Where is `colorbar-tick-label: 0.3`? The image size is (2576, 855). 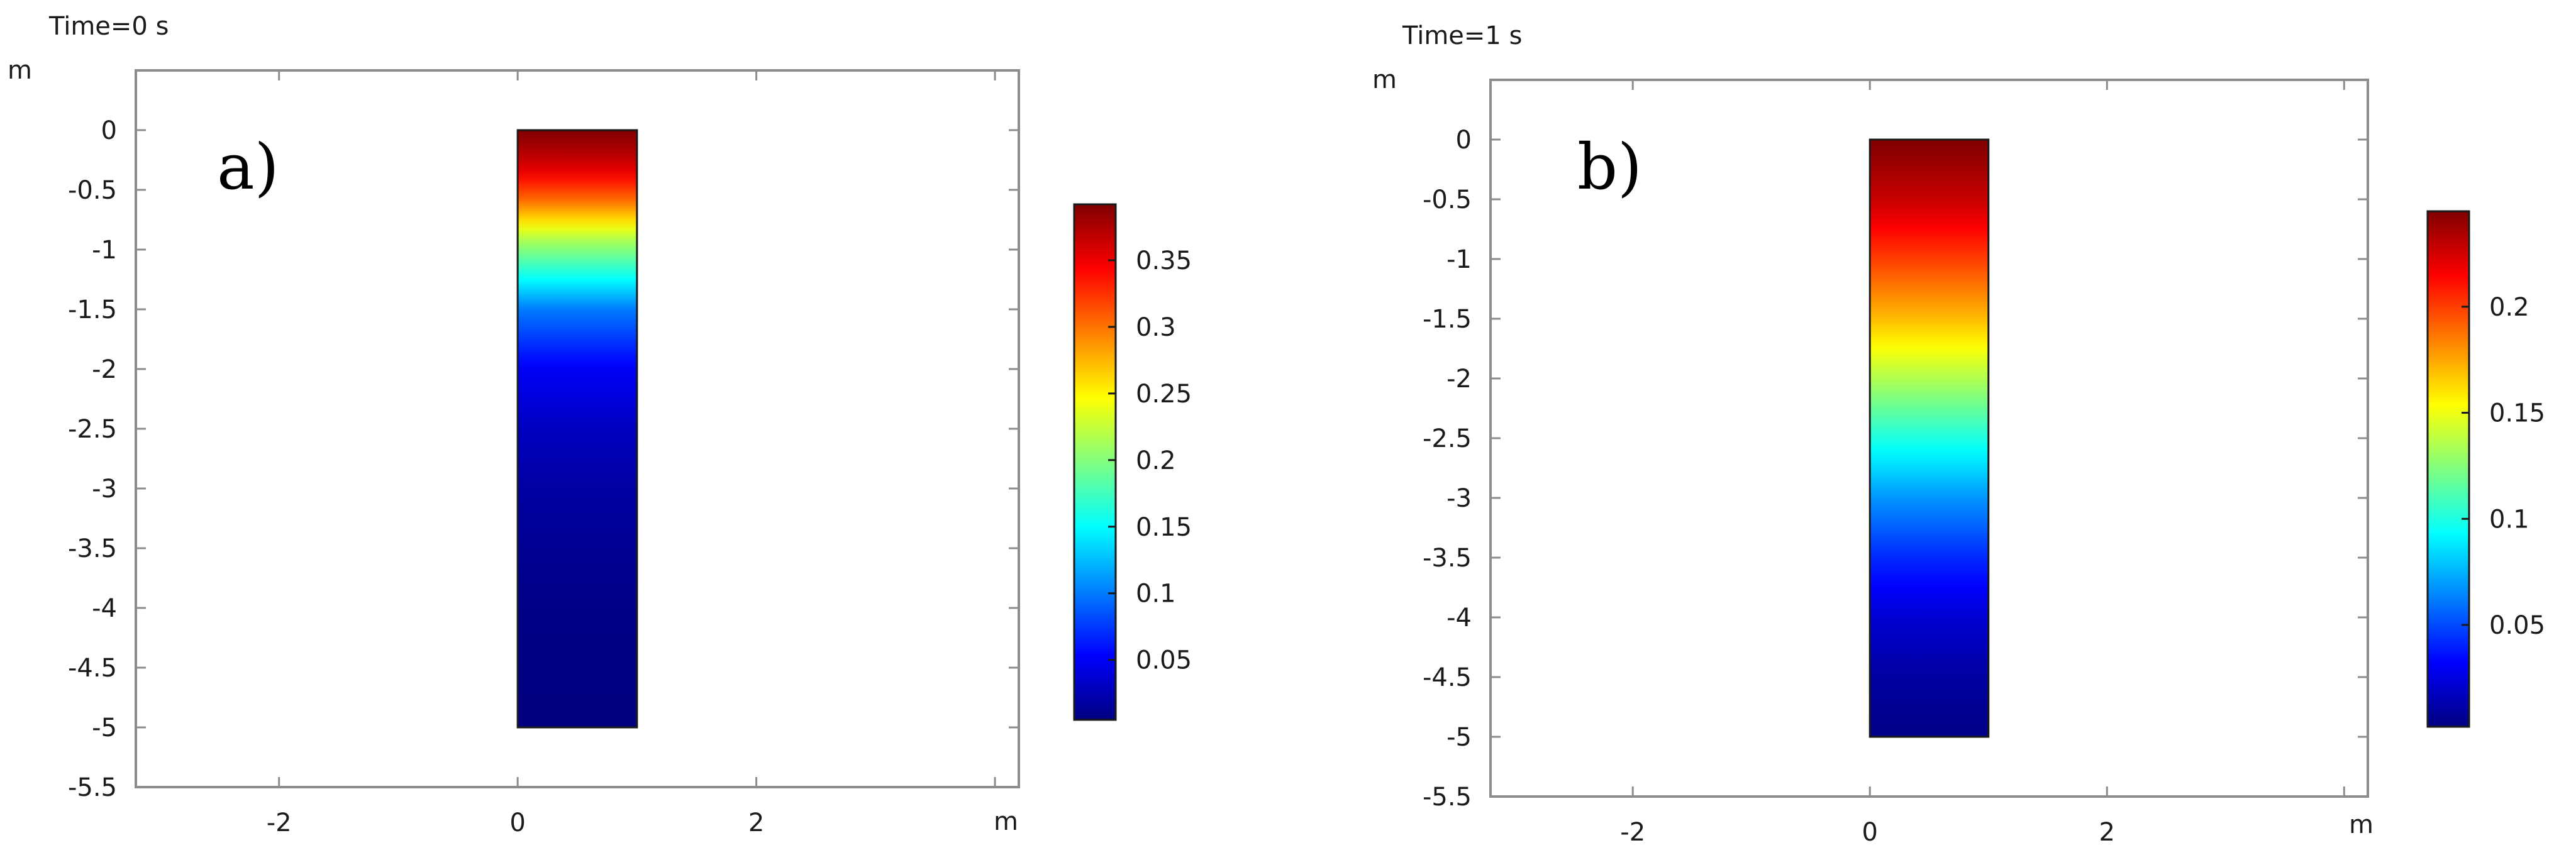
colorbar-tick-label: 0.3 is located at coordinates (1156, 327).